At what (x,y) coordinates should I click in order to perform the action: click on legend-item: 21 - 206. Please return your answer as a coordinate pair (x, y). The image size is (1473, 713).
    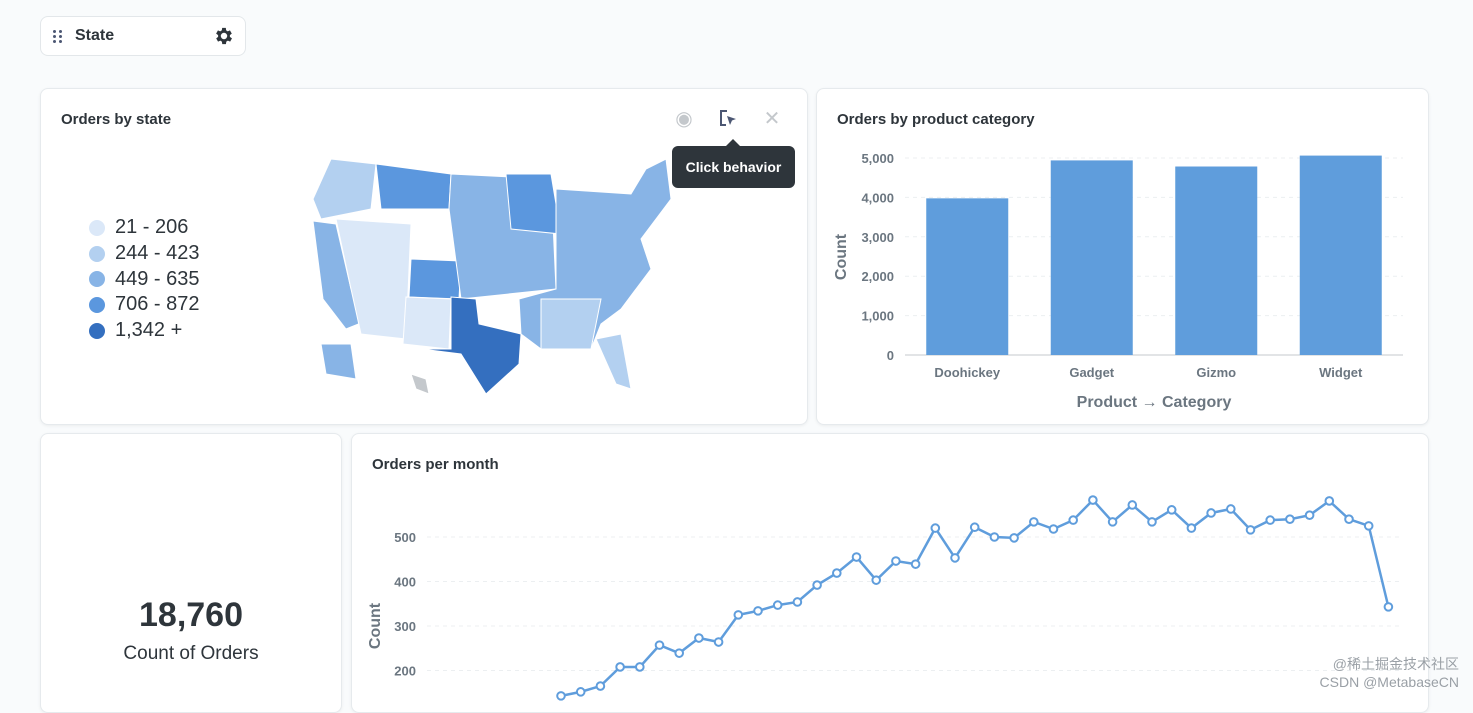
    Looking at the image, I should click on (144, 228).